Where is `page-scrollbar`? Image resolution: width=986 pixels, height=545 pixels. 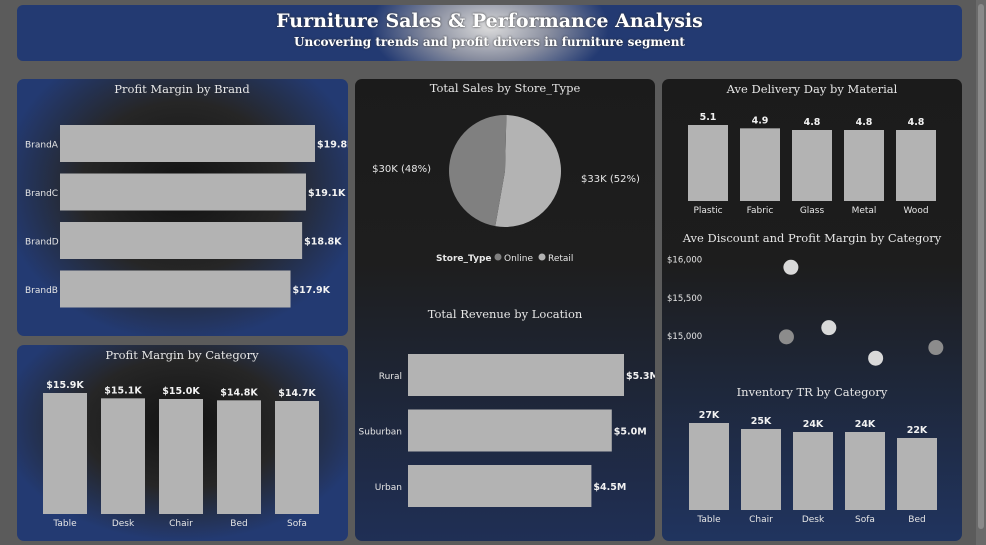 page-scrollbar is located at coordinates (981, 272).